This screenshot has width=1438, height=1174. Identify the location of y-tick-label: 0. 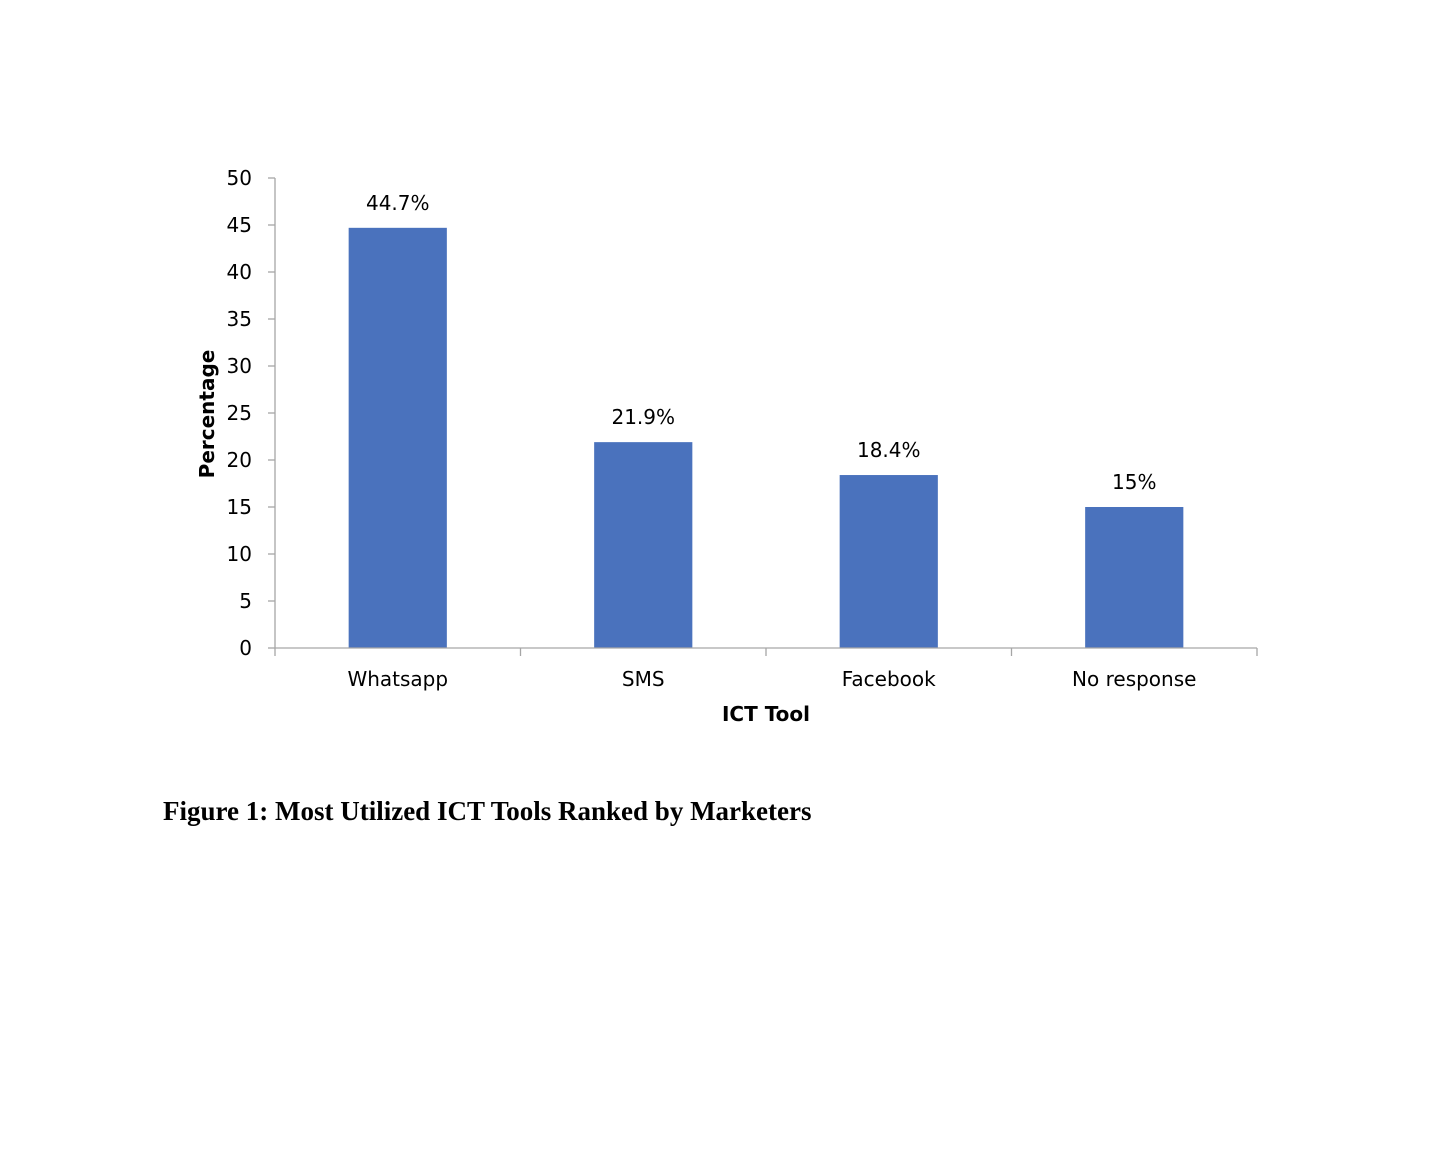
(245, 648).